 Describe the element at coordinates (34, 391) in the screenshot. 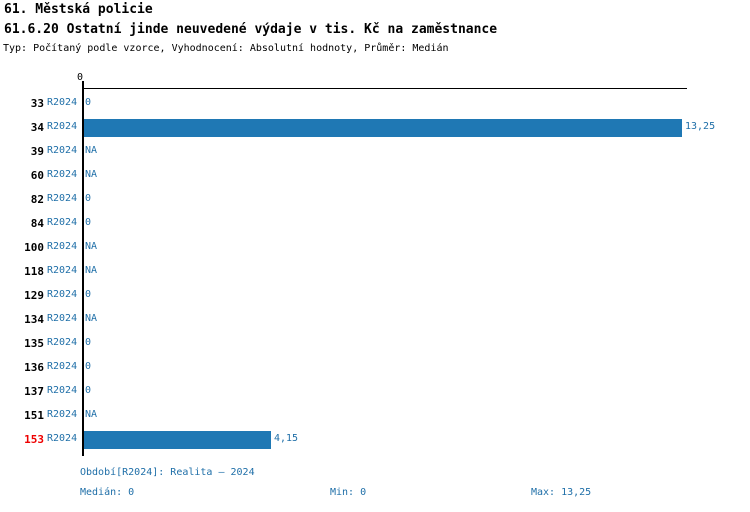

I see `row-id-label: 137` at that location.